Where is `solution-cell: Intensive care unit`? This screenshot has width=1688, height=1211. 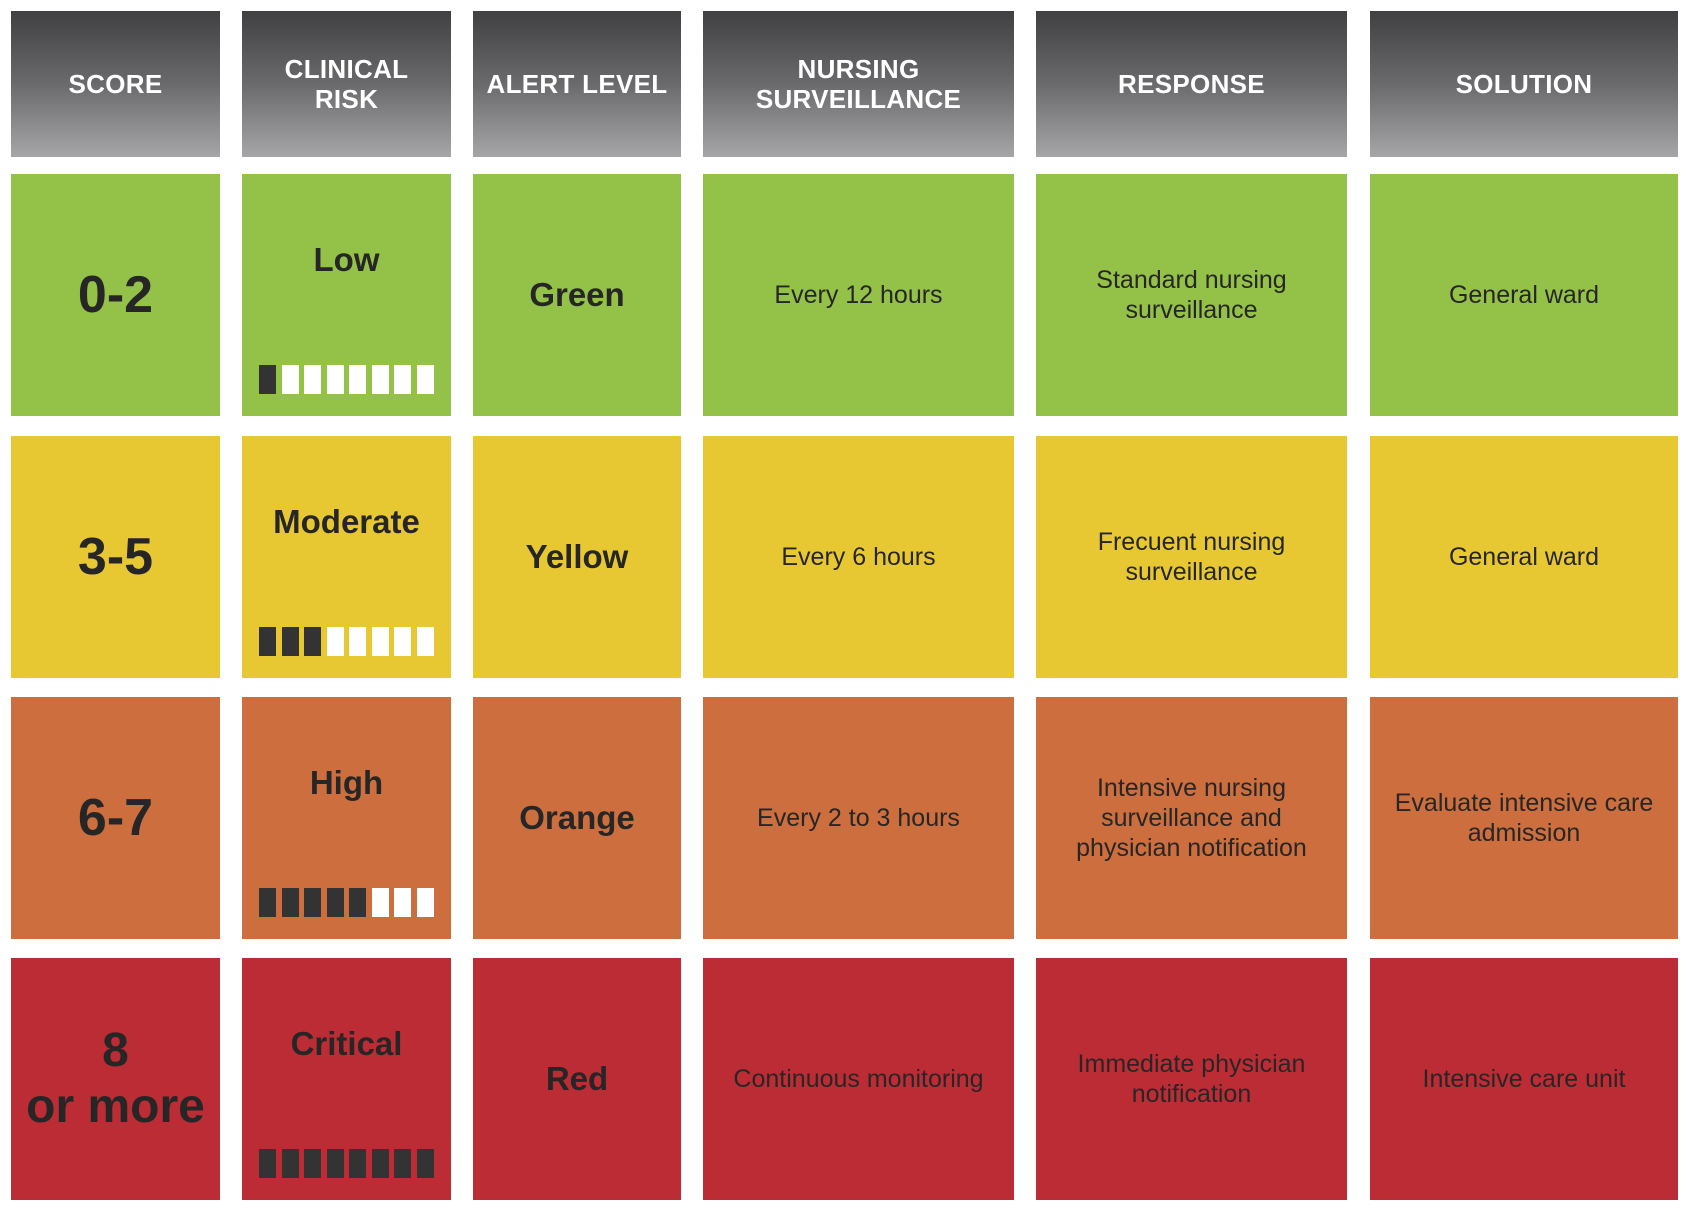 solution-cell: Intensive care unit is located at coordinates (1524, 1079).